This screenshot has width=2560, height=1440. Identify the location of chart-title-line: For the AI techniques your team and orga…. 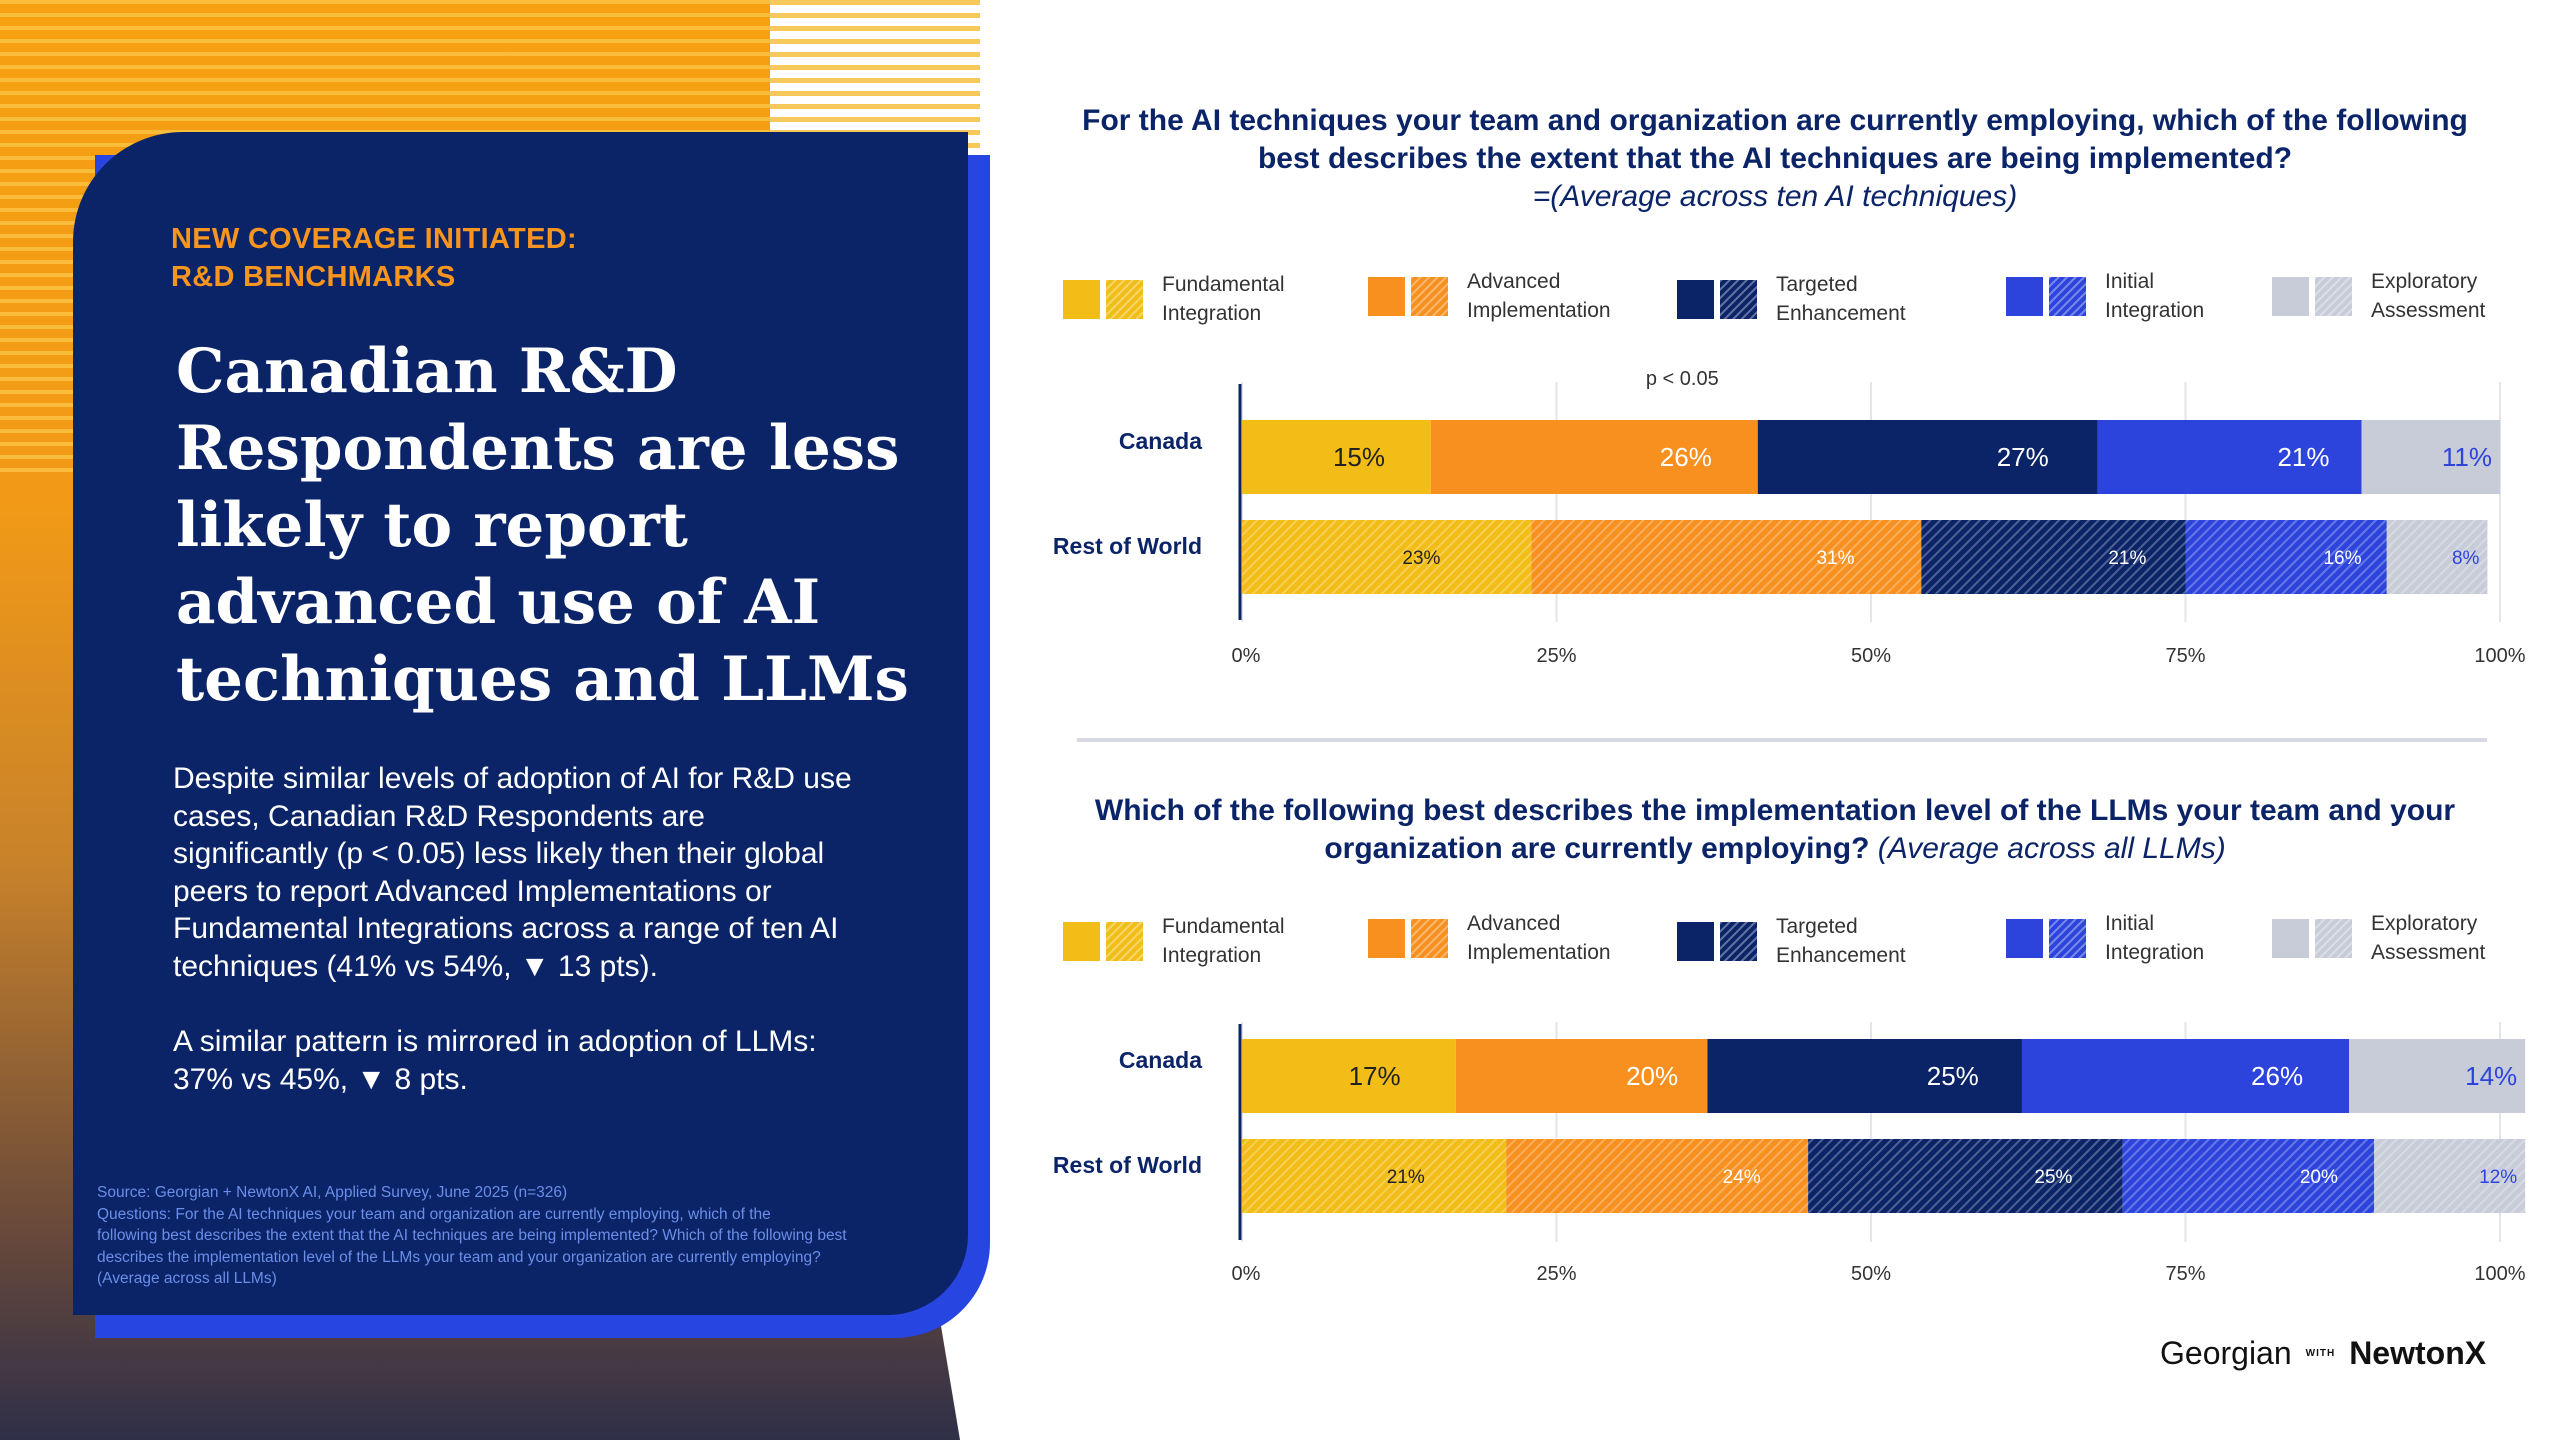
(1775, 120).